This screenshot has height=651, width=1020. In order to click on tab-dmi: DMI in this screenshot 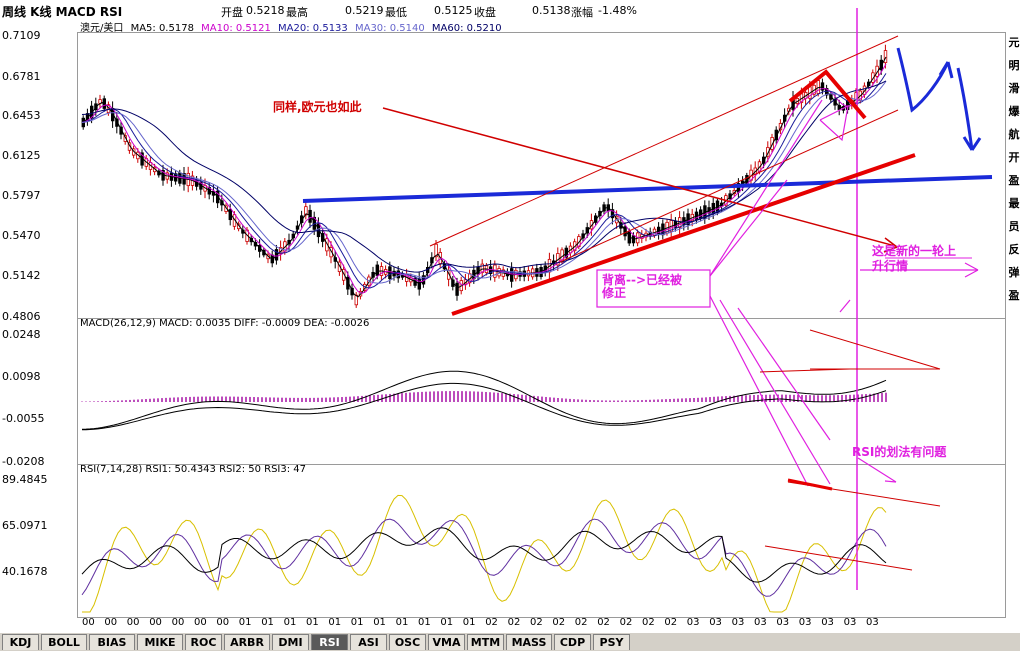, I will do `click(290, 642)`.